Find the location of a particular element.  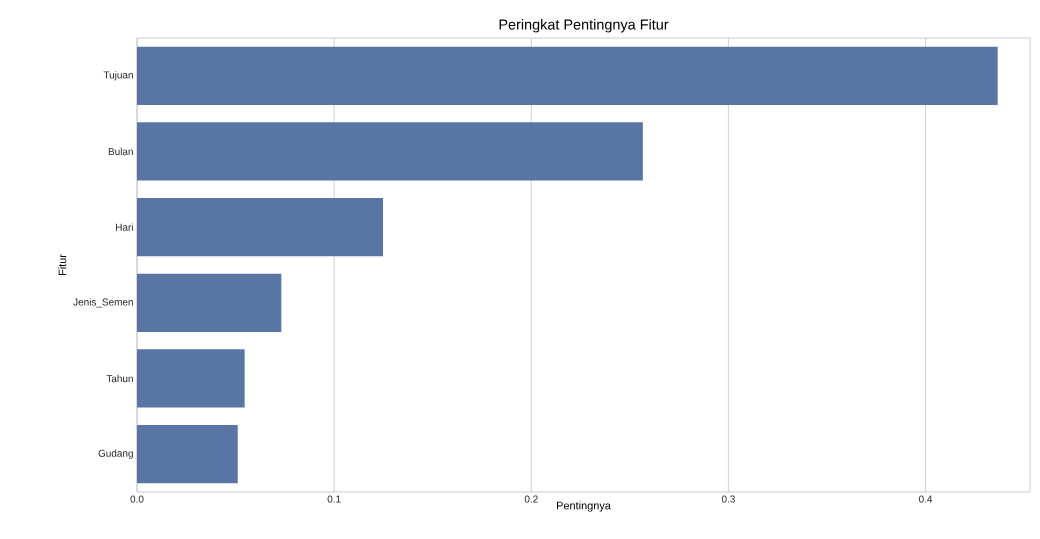

y-tick-label: Tujuan is located at coordinates (118, 76).